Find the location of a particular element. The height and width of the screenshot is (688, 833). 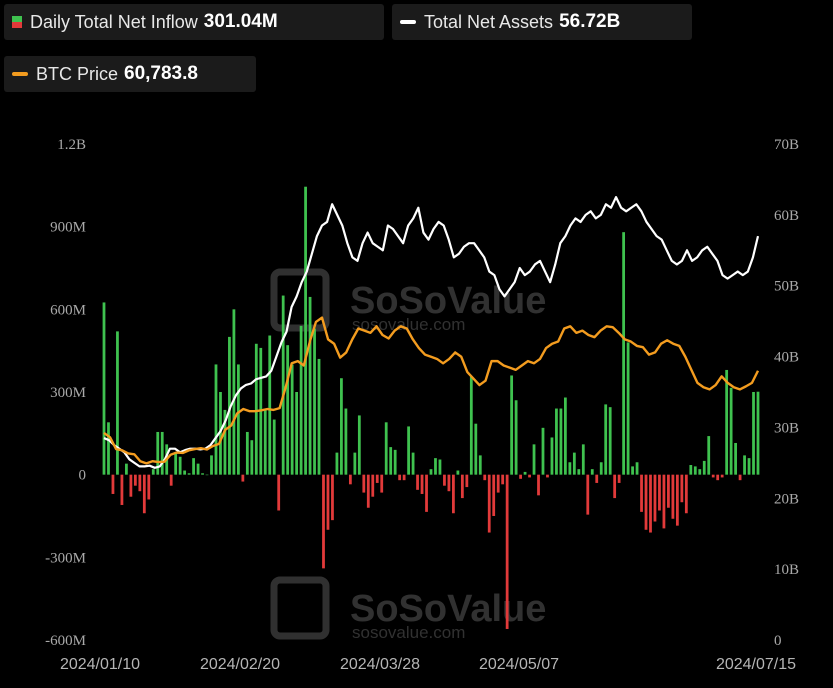

x-tick-label: 2024/02/20 is located at coordinates (240, 664).